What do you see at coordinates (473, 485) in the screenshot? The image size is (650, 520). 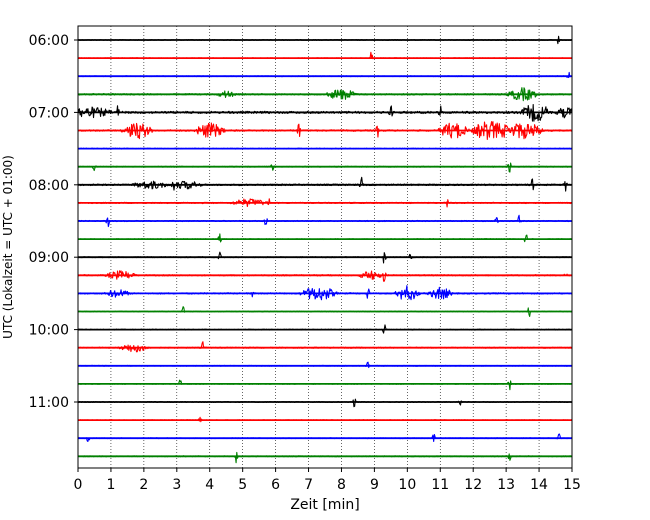 I see `x-tick-label-12: 12` at bounding box center [473, 485].